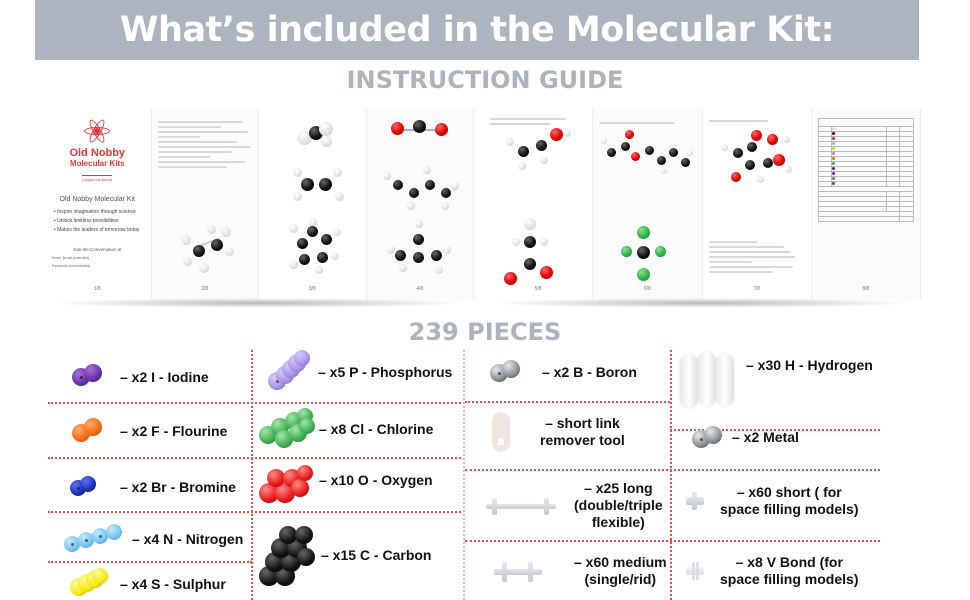 Image resolution: width=970 pixels, height=600 pixels. What do you see at coordinates (207, 253) in the screenshot?
I see `ethane-model-image` at bounding box center [207, 253].